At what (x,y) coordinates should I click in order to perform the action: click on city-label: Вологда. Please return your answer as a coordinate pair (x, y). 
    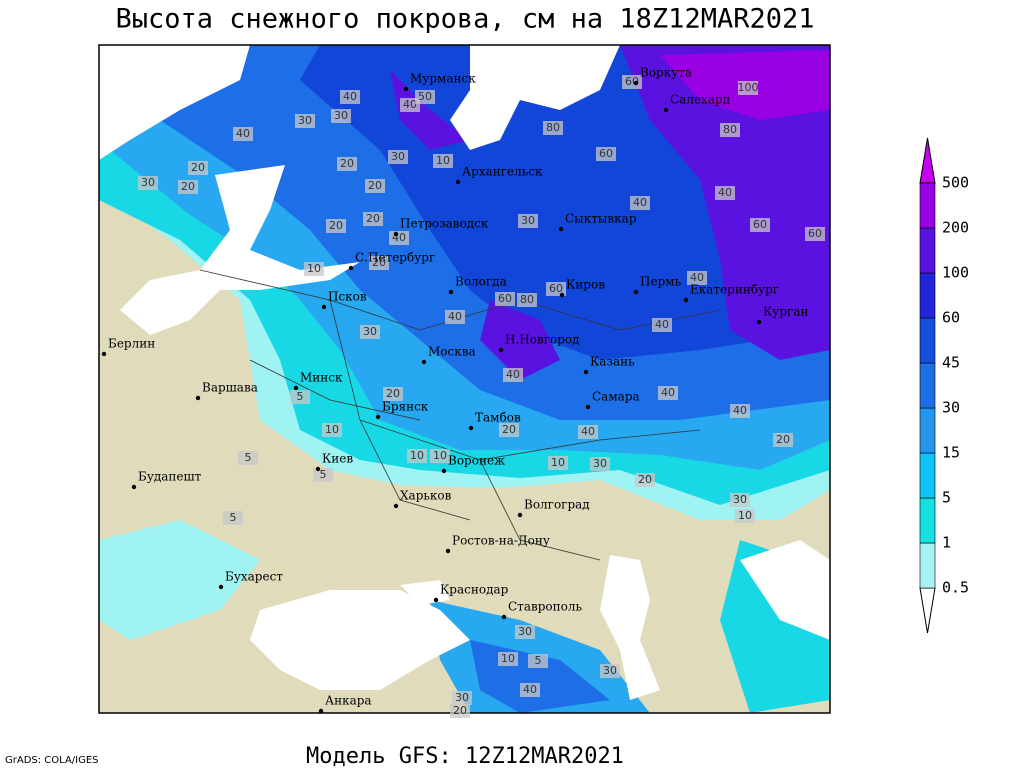
    Looking at the image, I should click on (481, 282).